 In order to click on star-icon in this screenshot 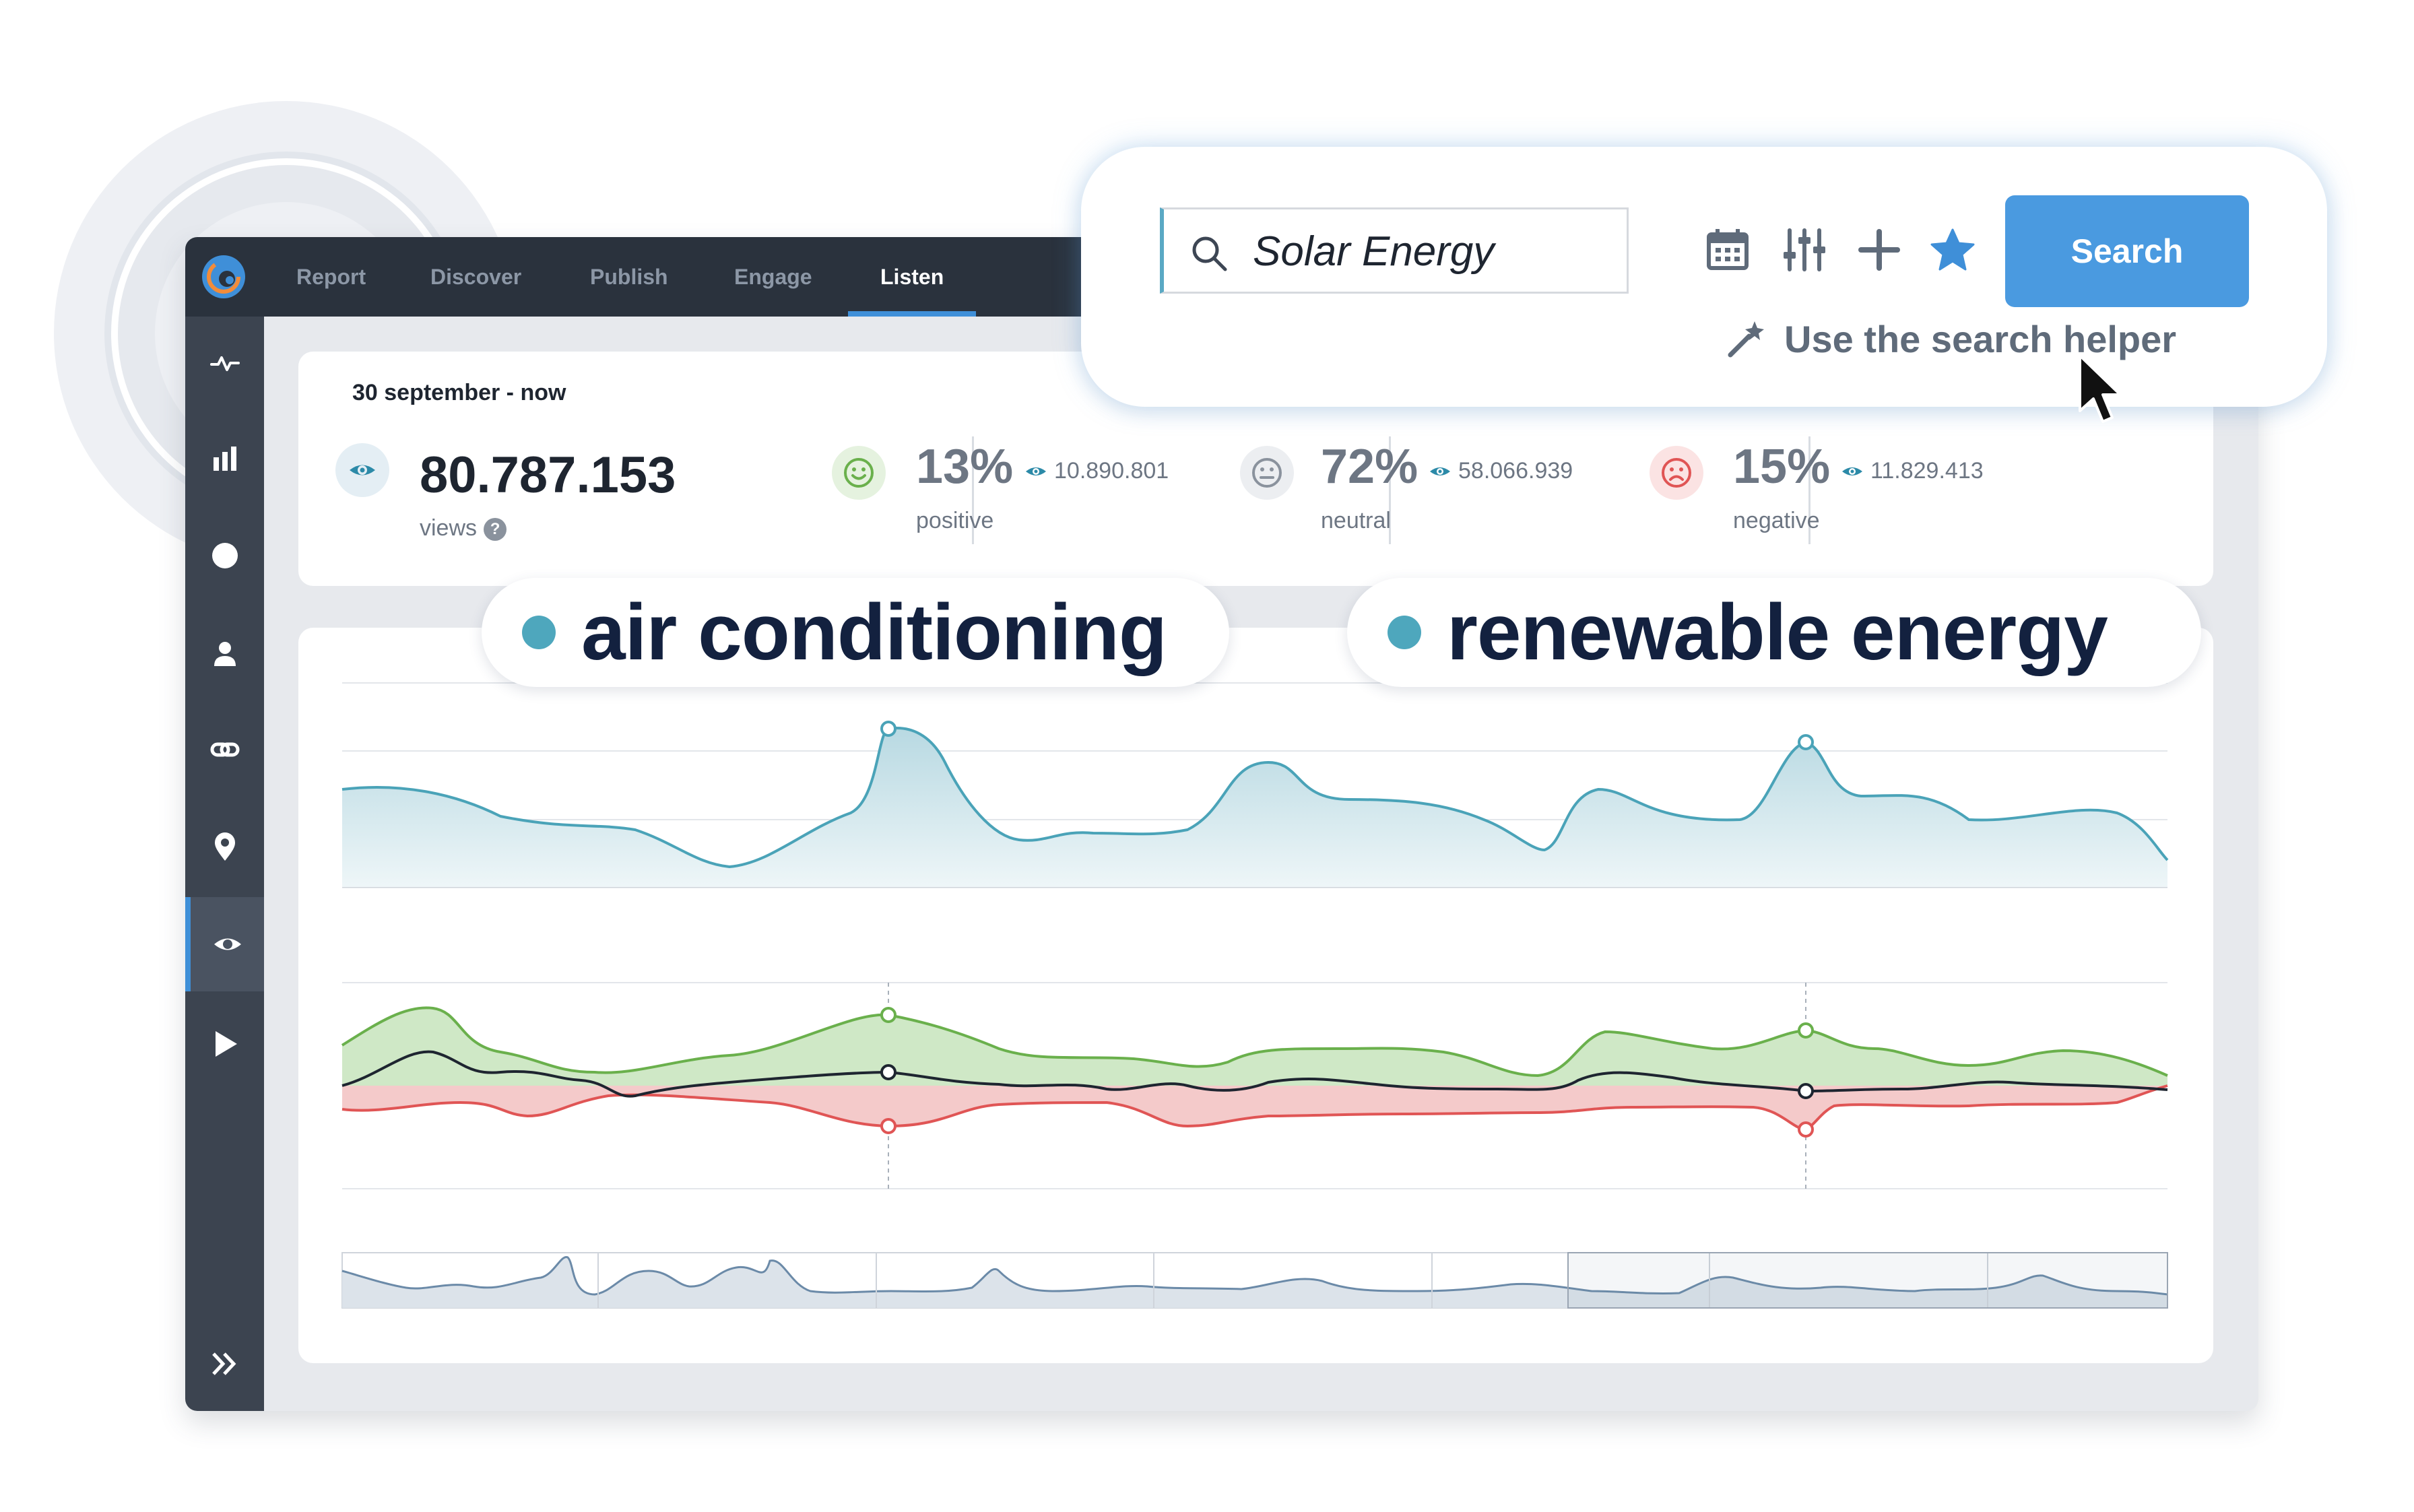, I will do `click(1952, 249)`.